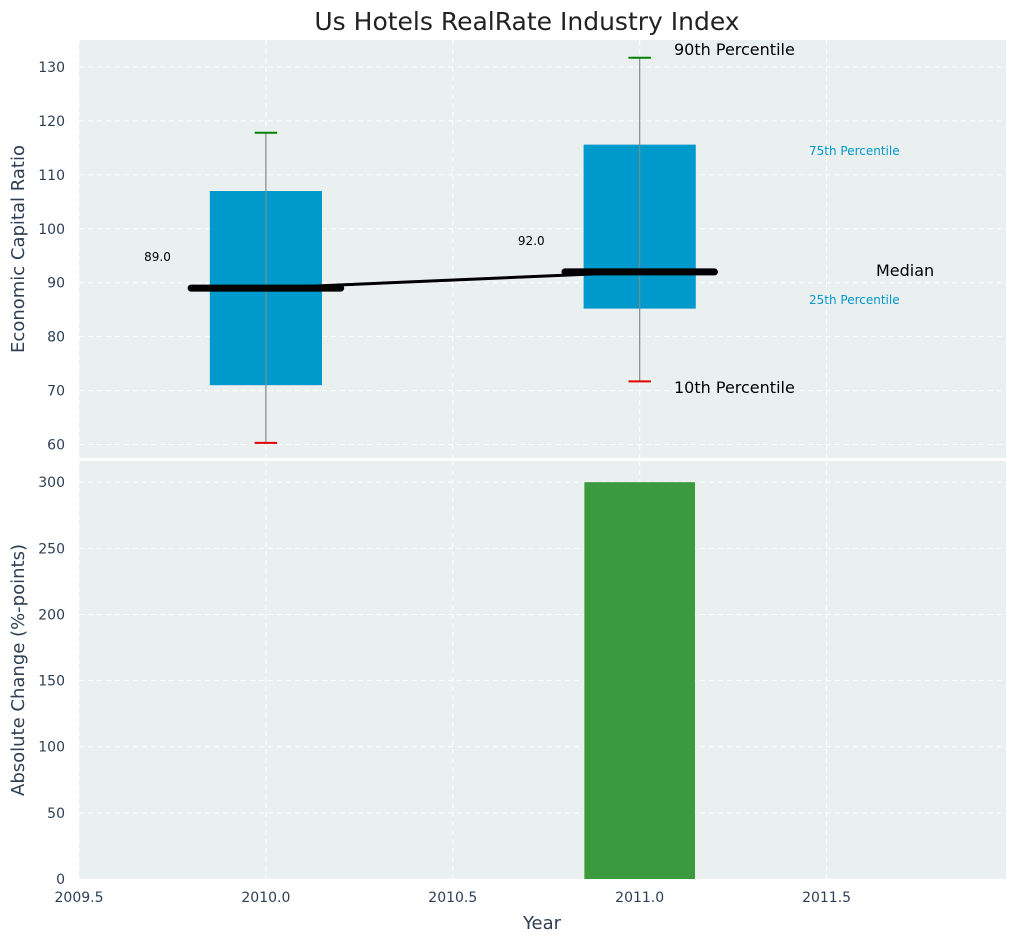 The height and width of the screenshot is (942, 1016). Describe the element at coordinates (265, 898) in the screenshot. I see `x-tick-label: 2010.0` at that location.